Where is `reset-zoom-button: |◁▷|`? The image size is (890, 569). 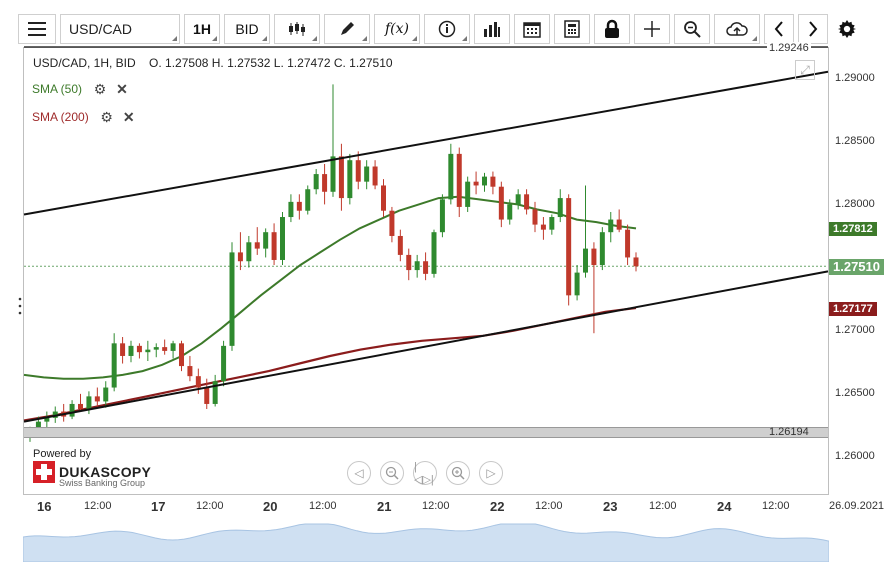 reset-zoom-button: |◁▷| is located at coordinates (425, 473).